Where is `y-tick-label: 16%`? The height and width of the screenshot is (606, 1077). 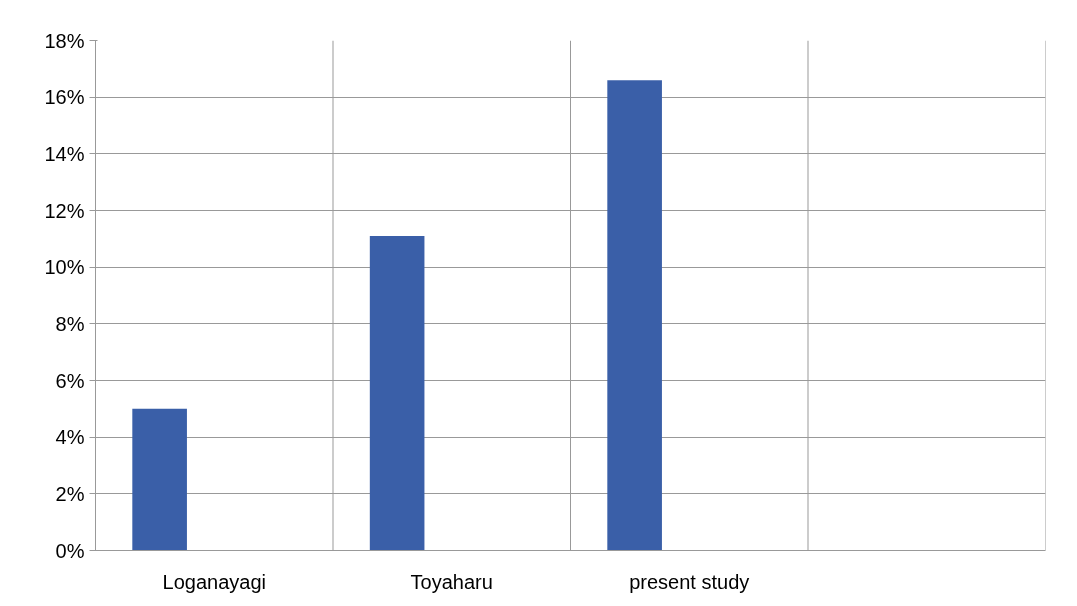 y-tick-label: 16% is located at coordinates (64, 97).